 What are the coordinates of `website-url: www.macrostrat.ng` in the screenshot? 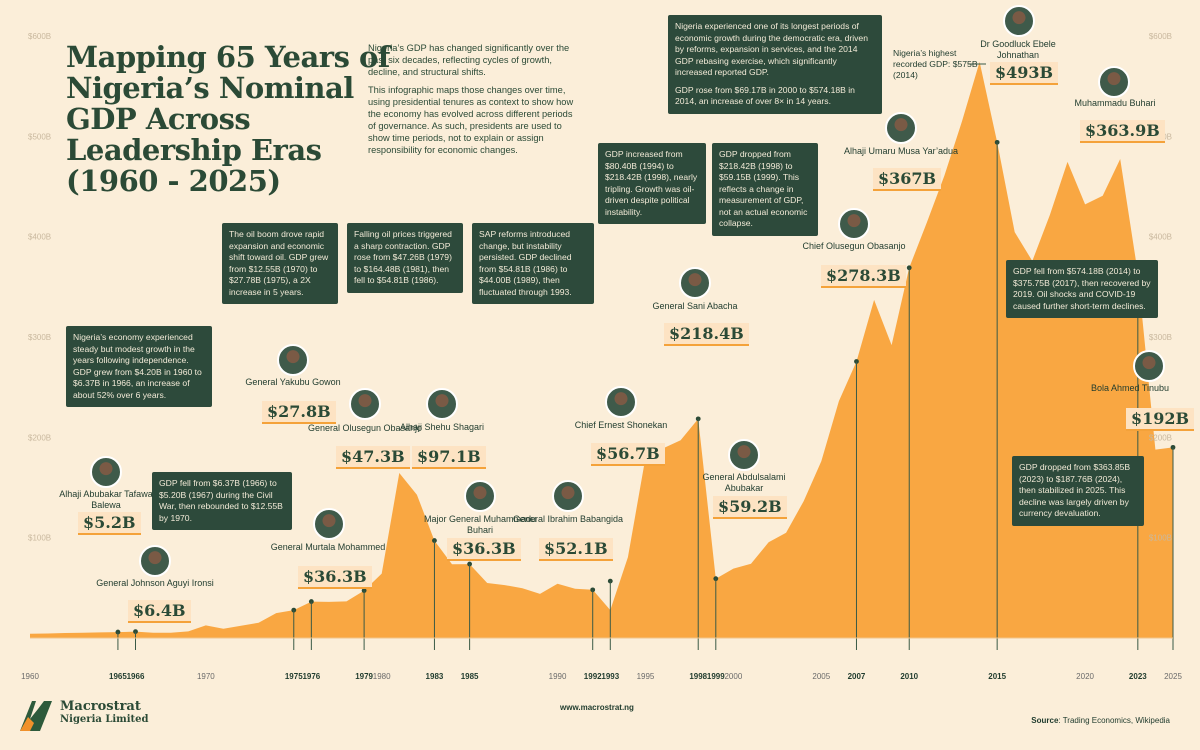 It's located at (597, 707).